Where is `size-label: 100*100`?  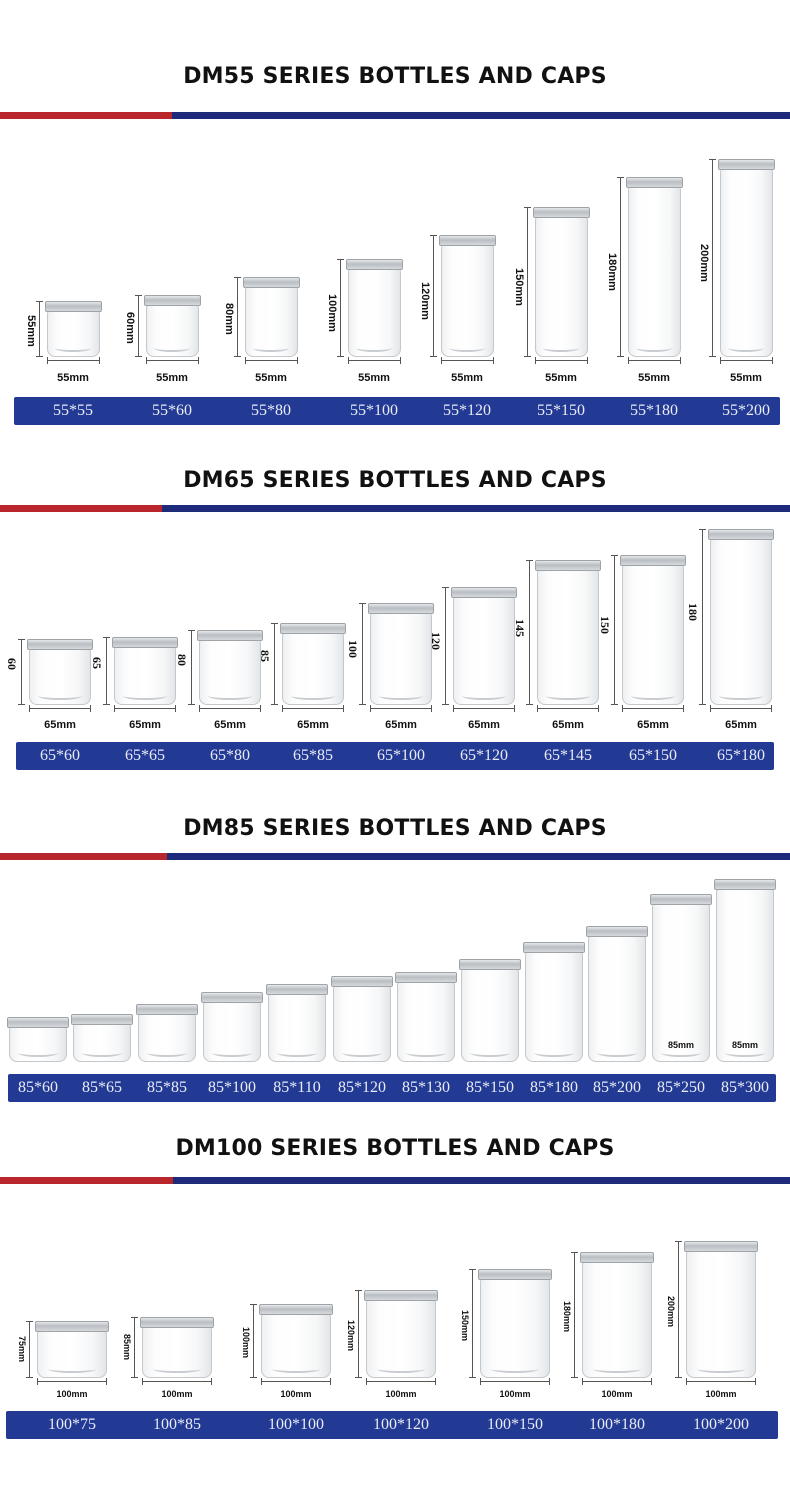 size-label: 100*100 is located at coordinates (296, 1424).